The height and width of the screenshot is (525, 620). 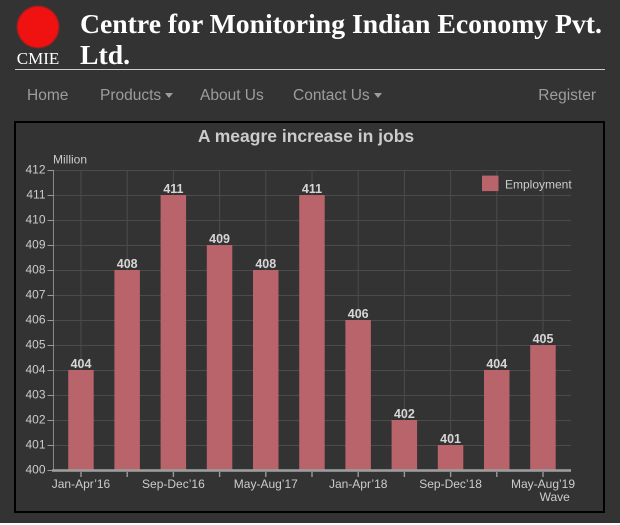 I want to click on svg-text: 403, so click(x=35, y=394).